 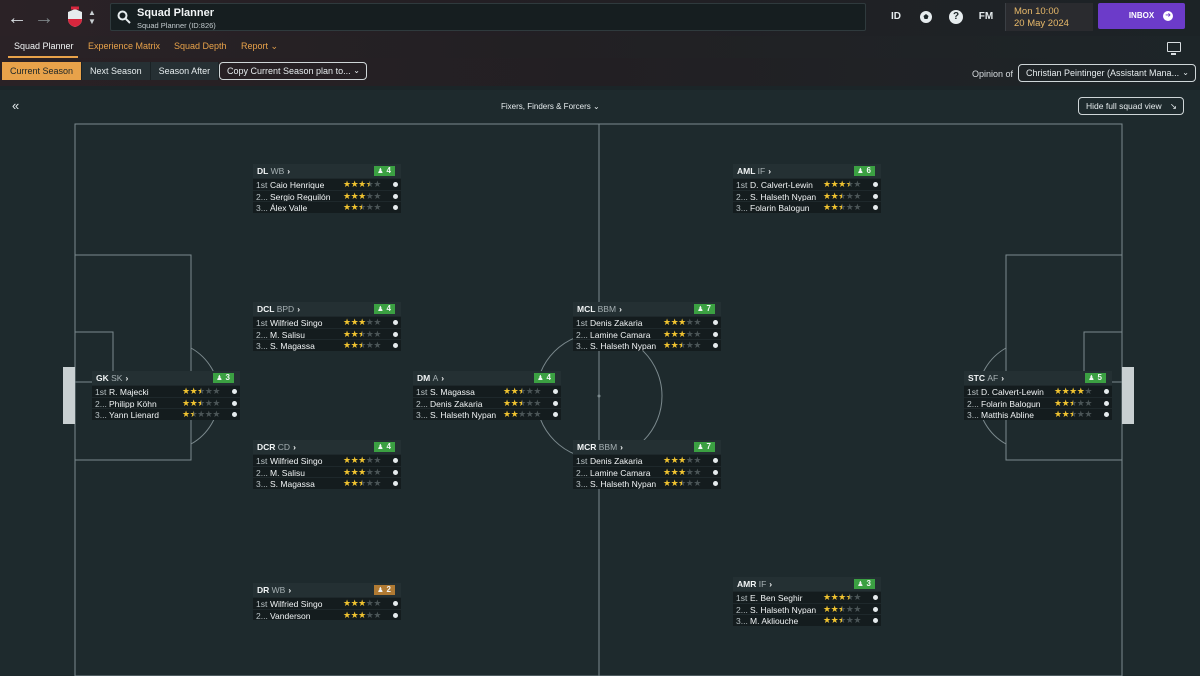 I want to click on back-arrow-icon: ←, so click(x=17, y=18).